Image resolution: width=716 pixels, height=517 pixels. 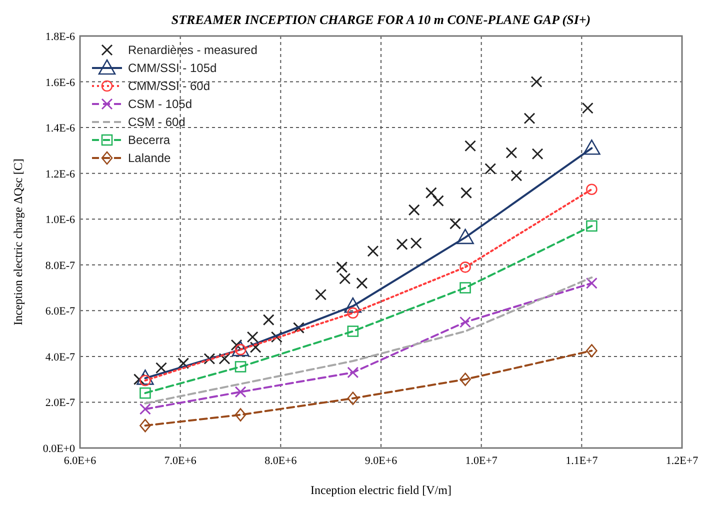 I want to click on y-tick-label: 6.0E-7, so click(x=60, y=312).